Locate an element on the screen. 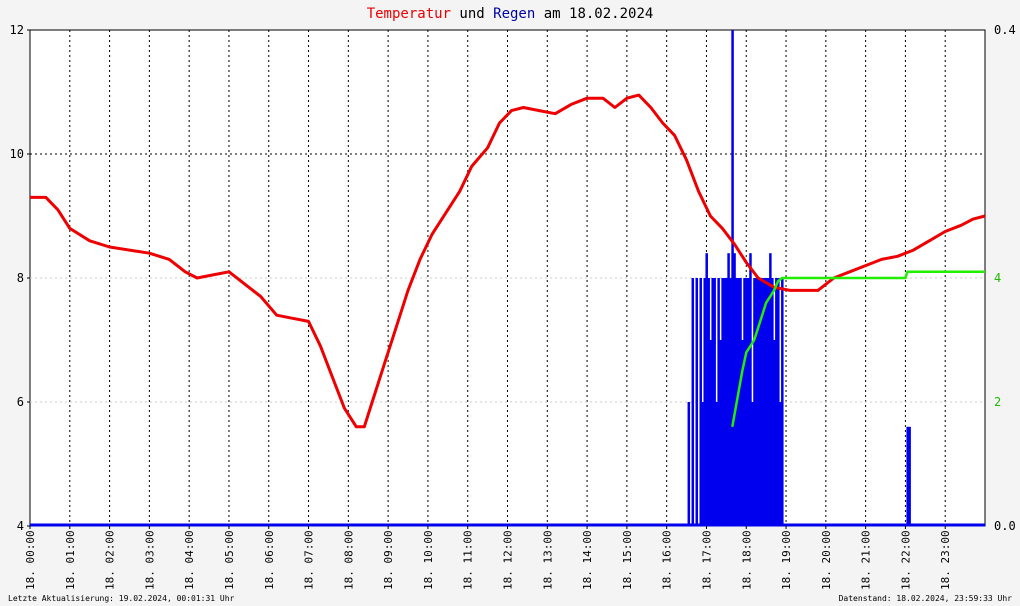  y-left-tick-label: 4 is located at coordinates (20, 526).